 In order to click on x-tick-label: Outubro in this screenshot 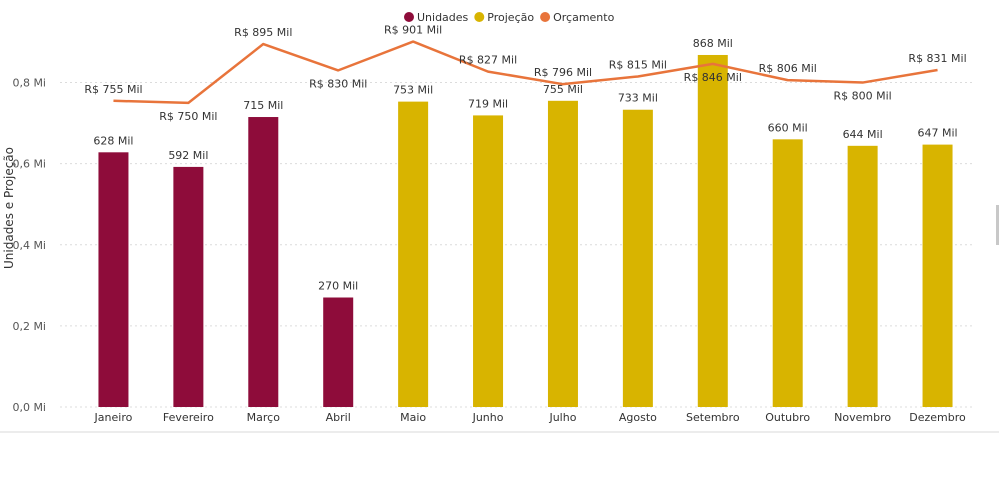, I will do `click(787, 417)`.